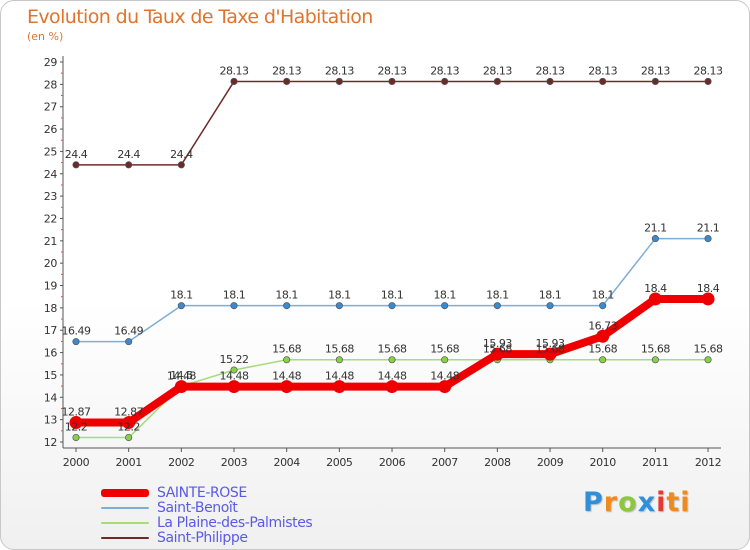  What do you see at coordinates (45, 36) in the screenshot?
I see `chart-unit-label: (en %)` at bounding box center [45, 36].